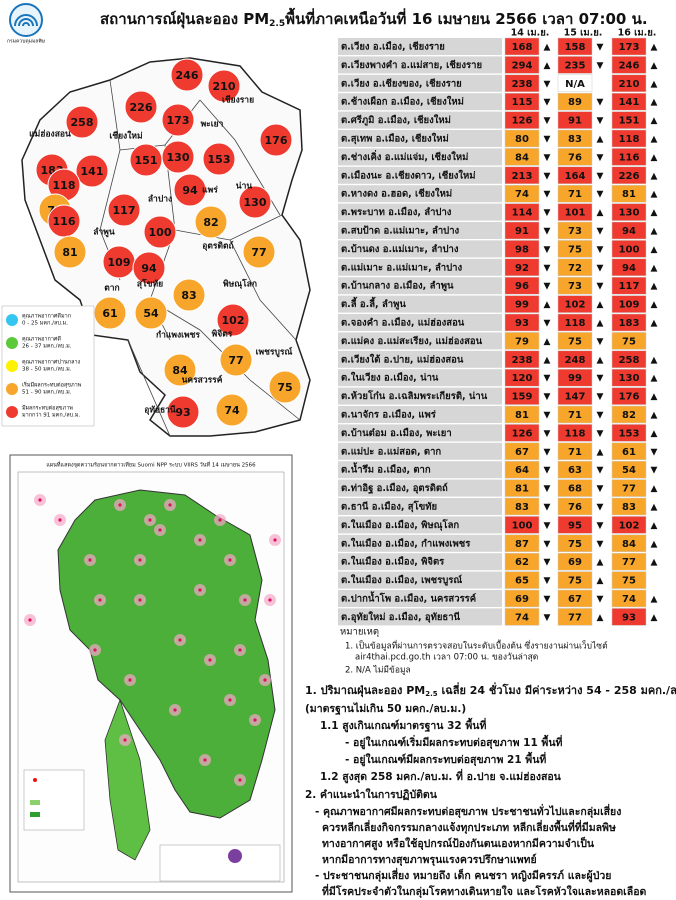  Describe the element at coordinates (224, 86) in the screenshot. I see `bubble-value: 210` at that location.